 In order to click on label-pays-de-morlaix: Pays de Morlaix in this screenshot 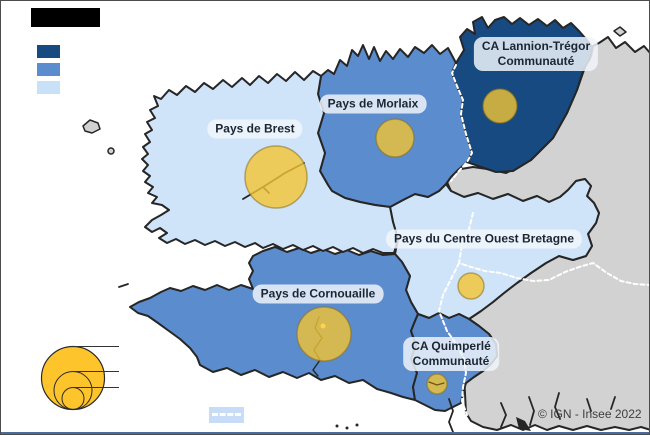, I will do `click(373, 104)`.